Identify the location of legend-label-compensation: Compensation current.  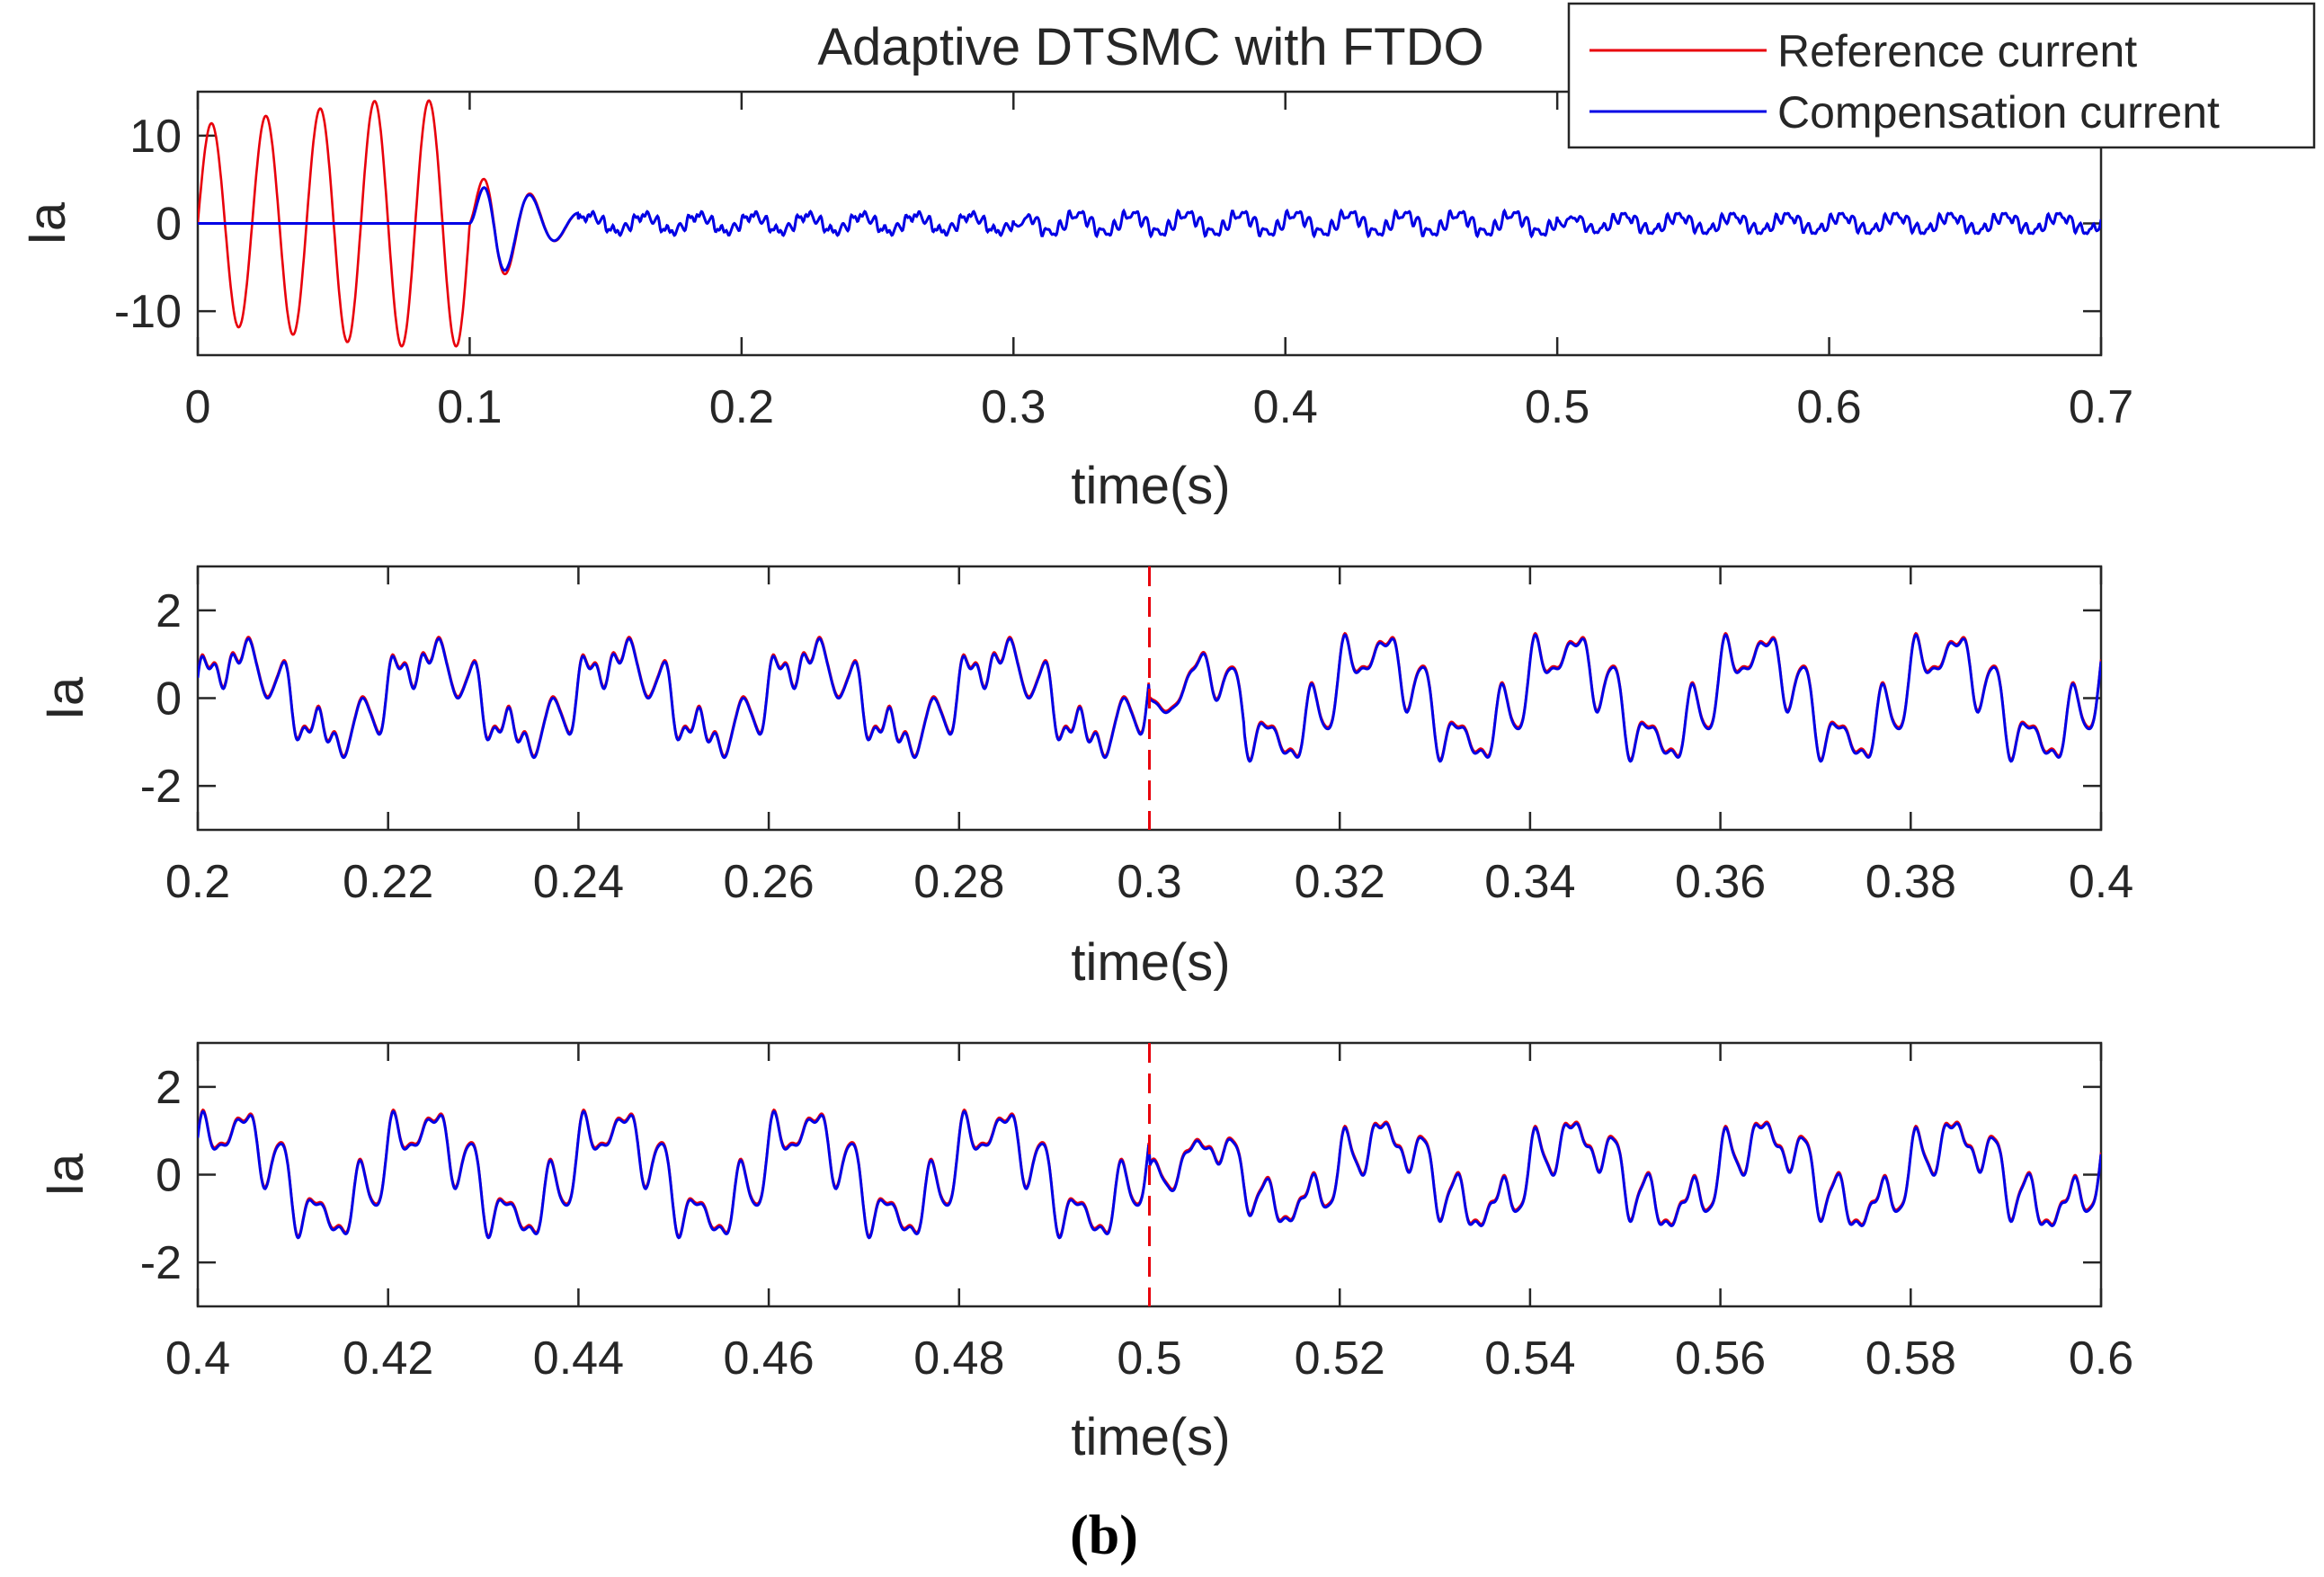
(1999, 112).